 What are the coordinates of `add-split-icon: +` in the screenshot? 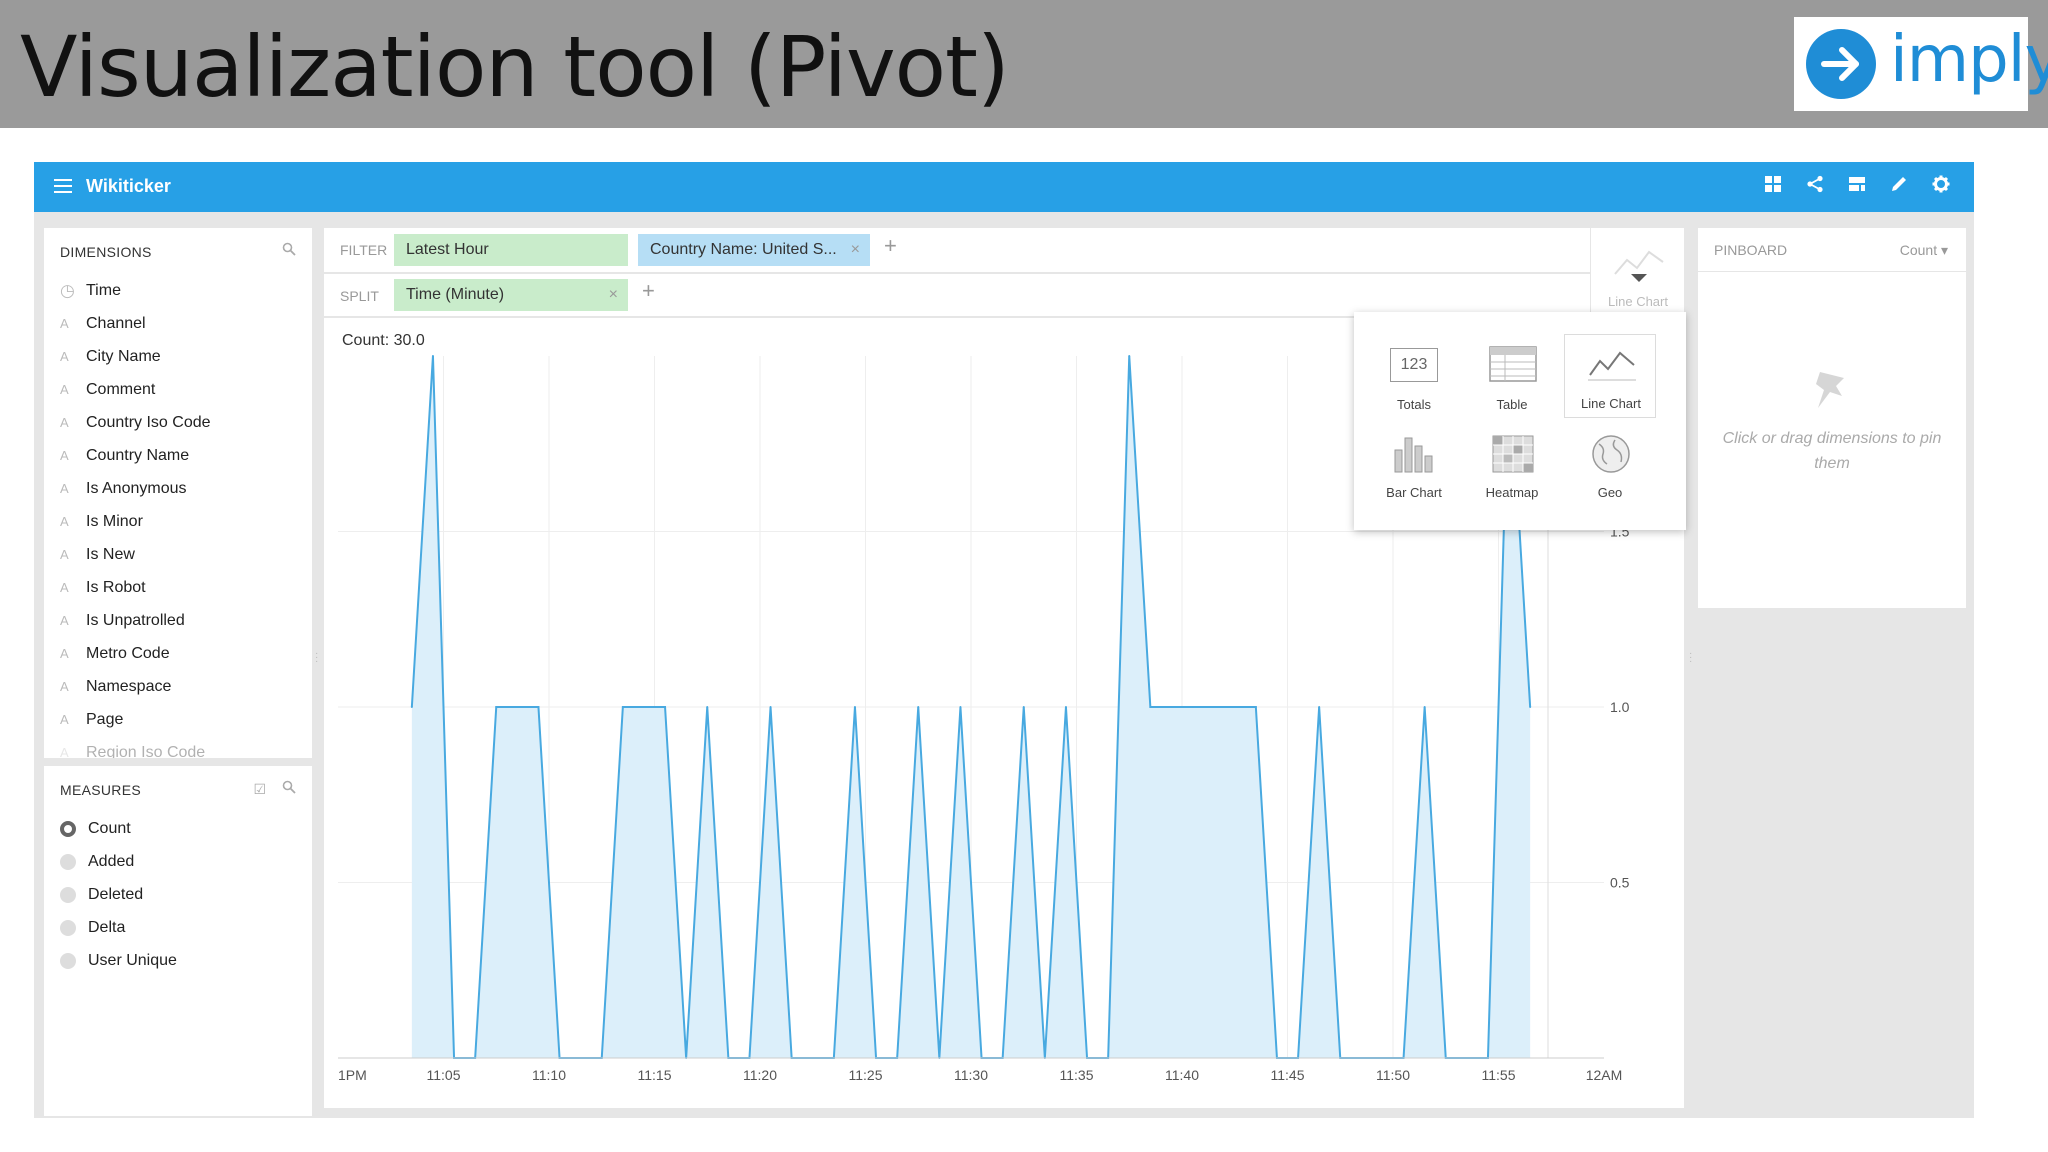 It's located at (648, 290).